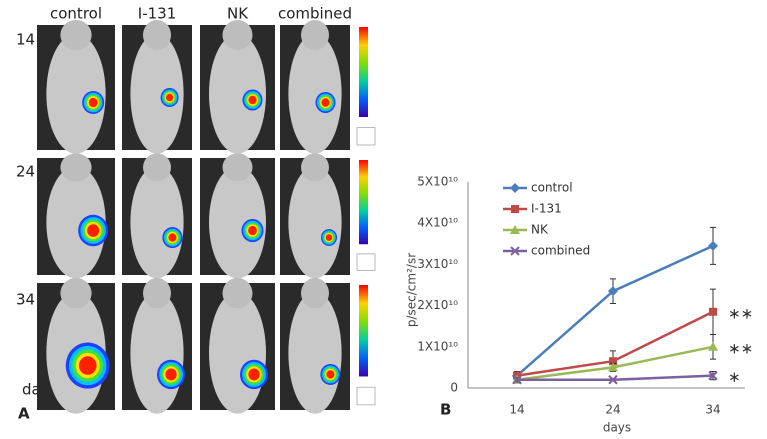  Describe the element at coordinates (454, 388) in the screenshot. I see `y-tick-label: 0` at that location.